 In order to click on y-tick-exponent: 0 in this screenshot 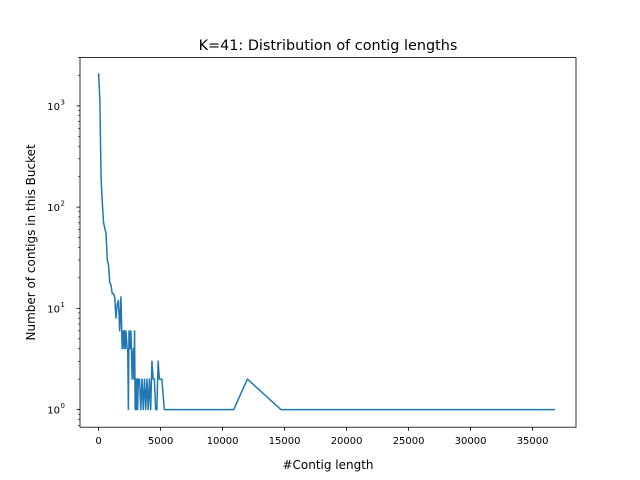, I will do `click(63, 406)`.